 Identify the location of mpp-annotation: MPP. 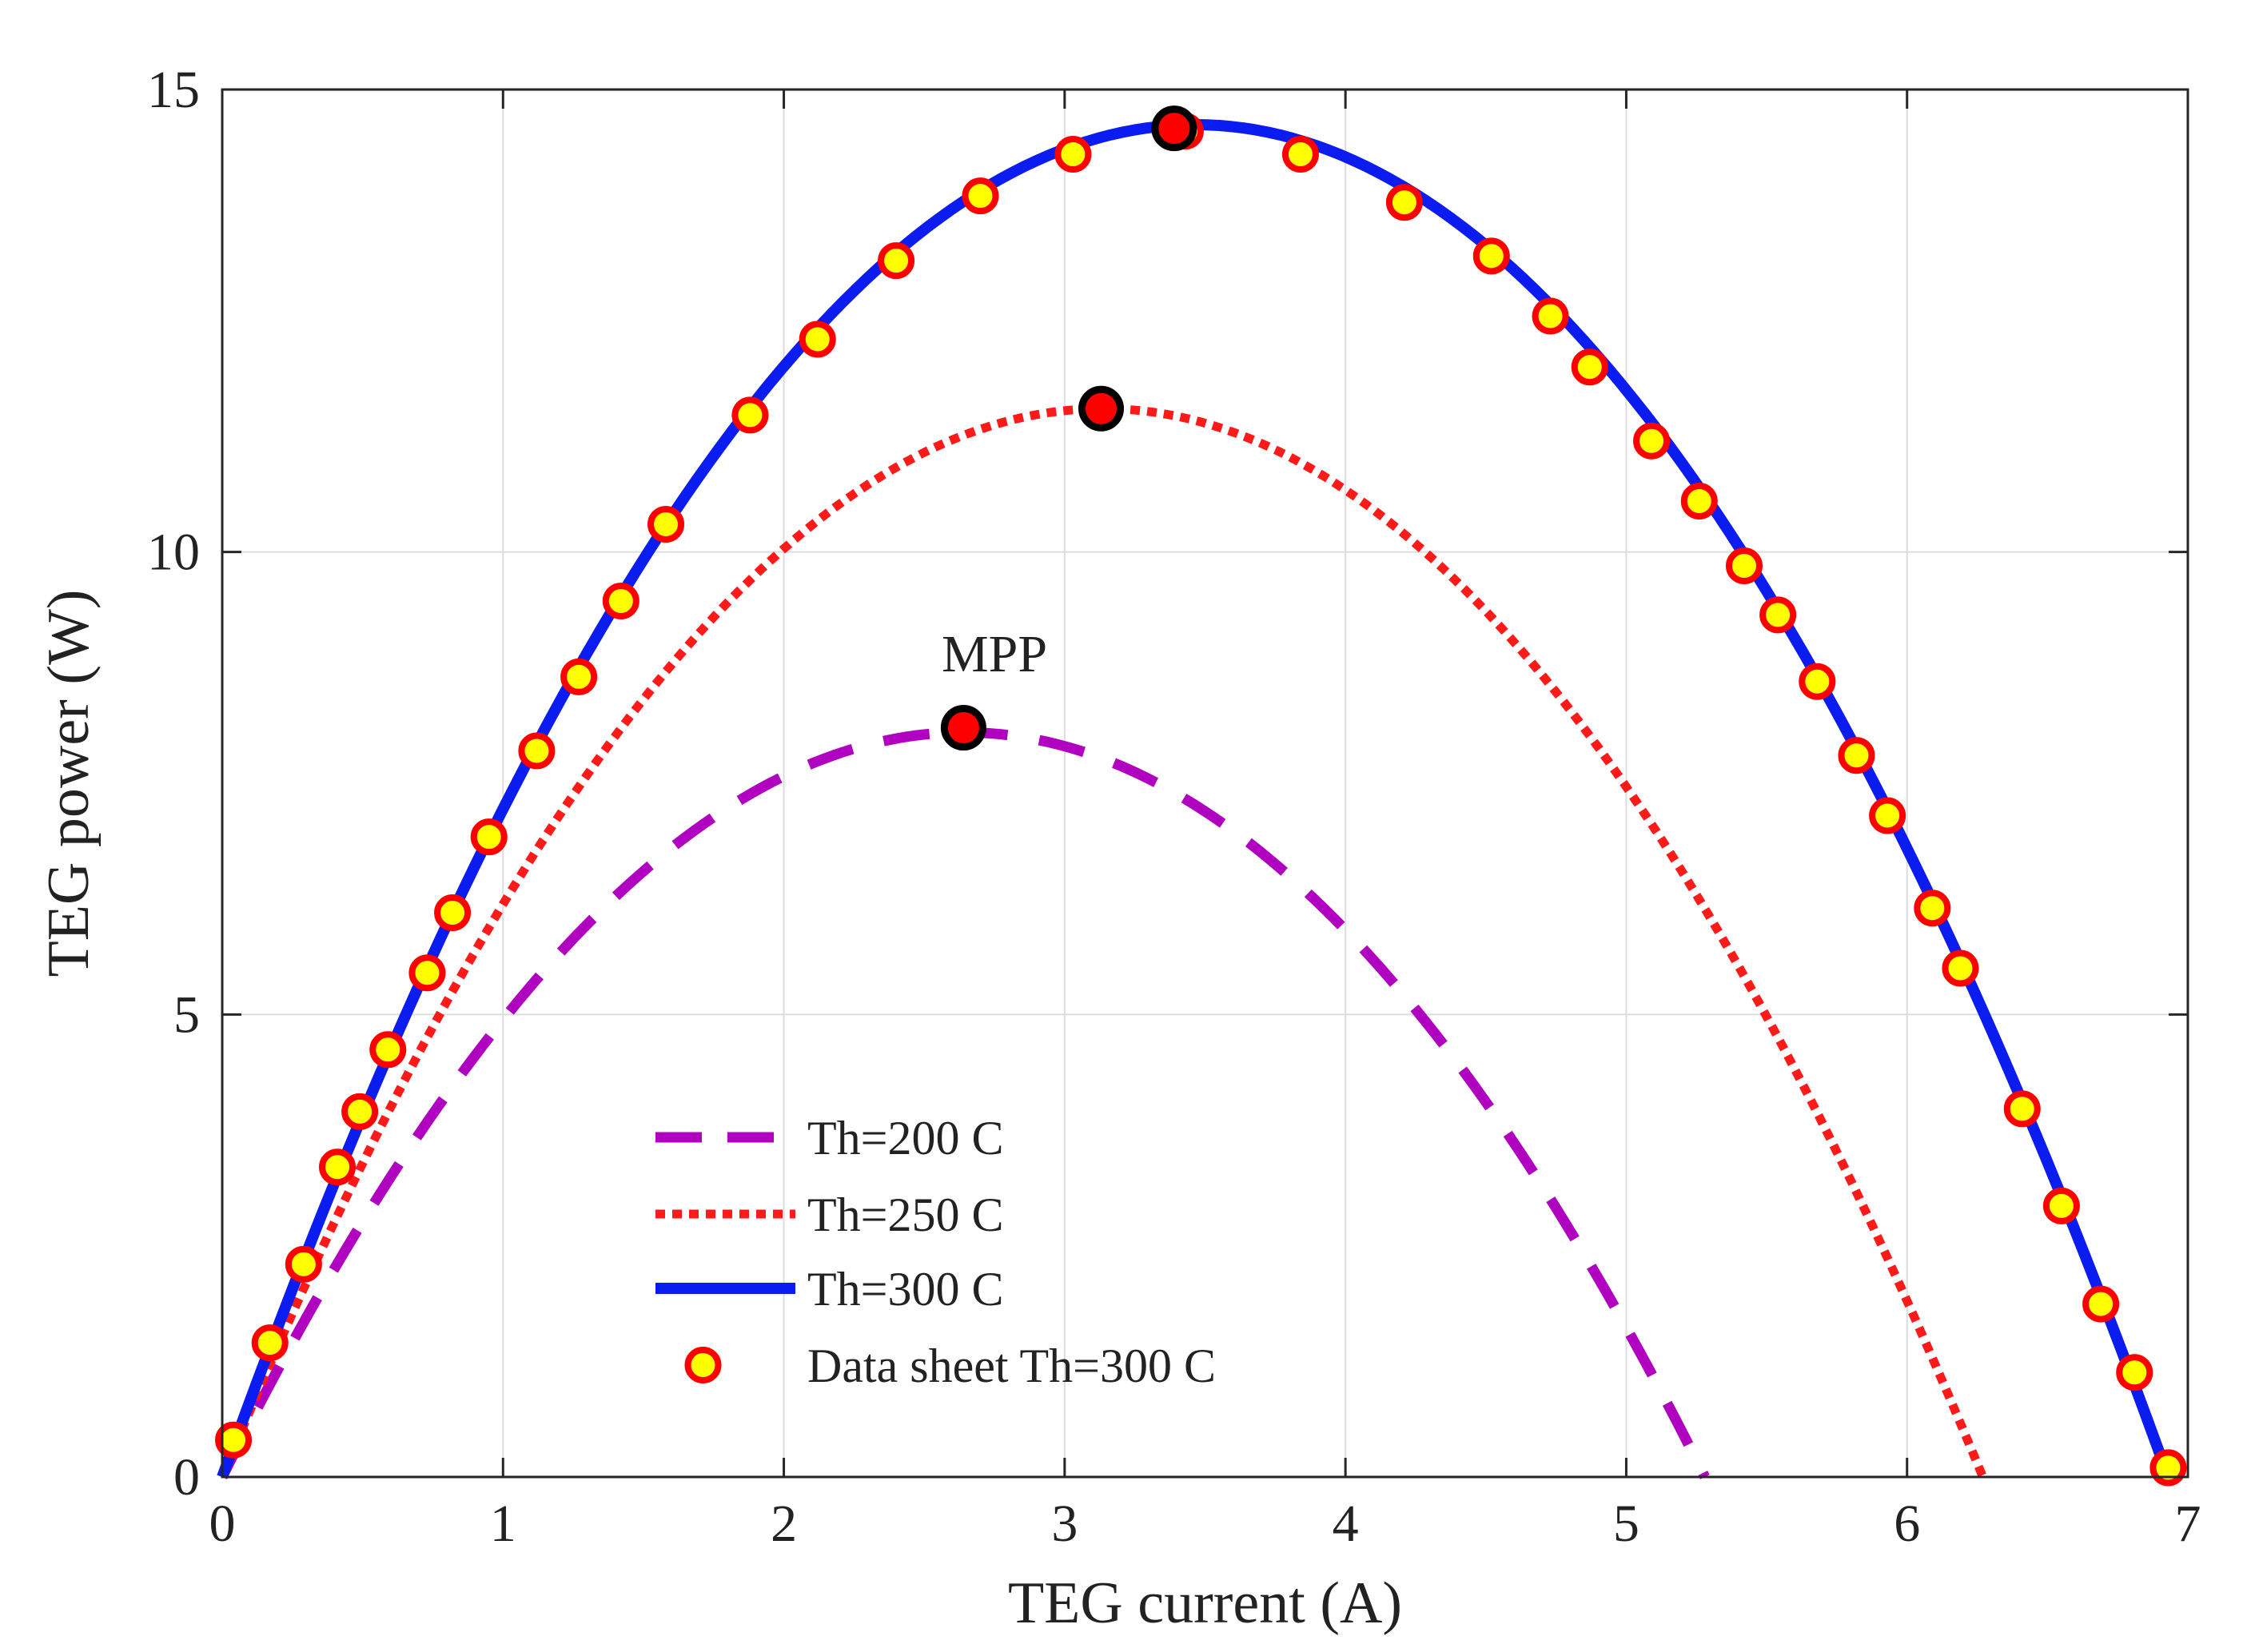
(994, 654).